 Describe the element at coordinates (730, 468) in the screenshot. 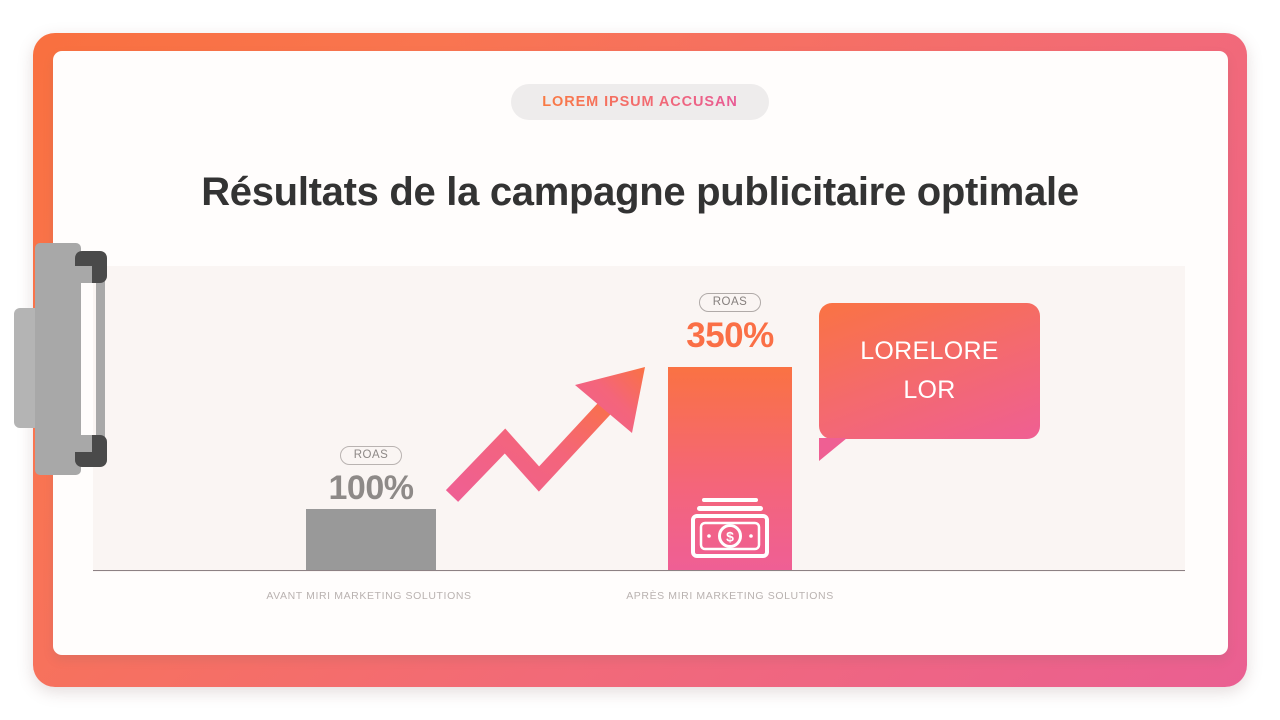

I see `bar-after` at that location.